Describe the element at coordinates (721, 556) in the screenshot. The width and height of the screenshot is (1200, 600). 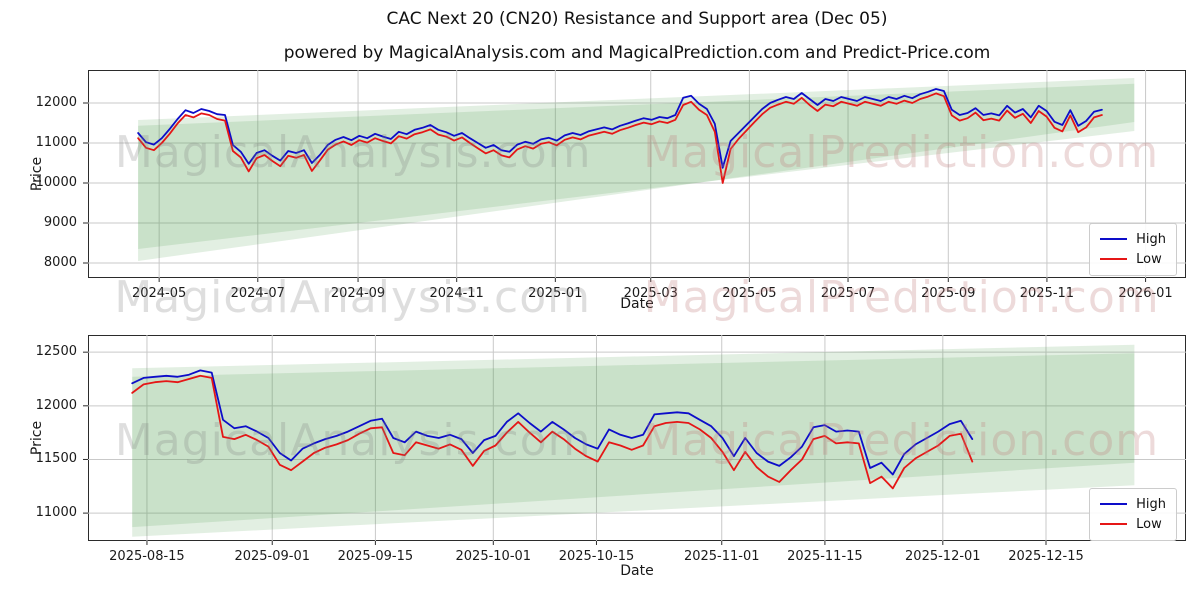
I see `x-tick-label: 2025-11-01` at that location.